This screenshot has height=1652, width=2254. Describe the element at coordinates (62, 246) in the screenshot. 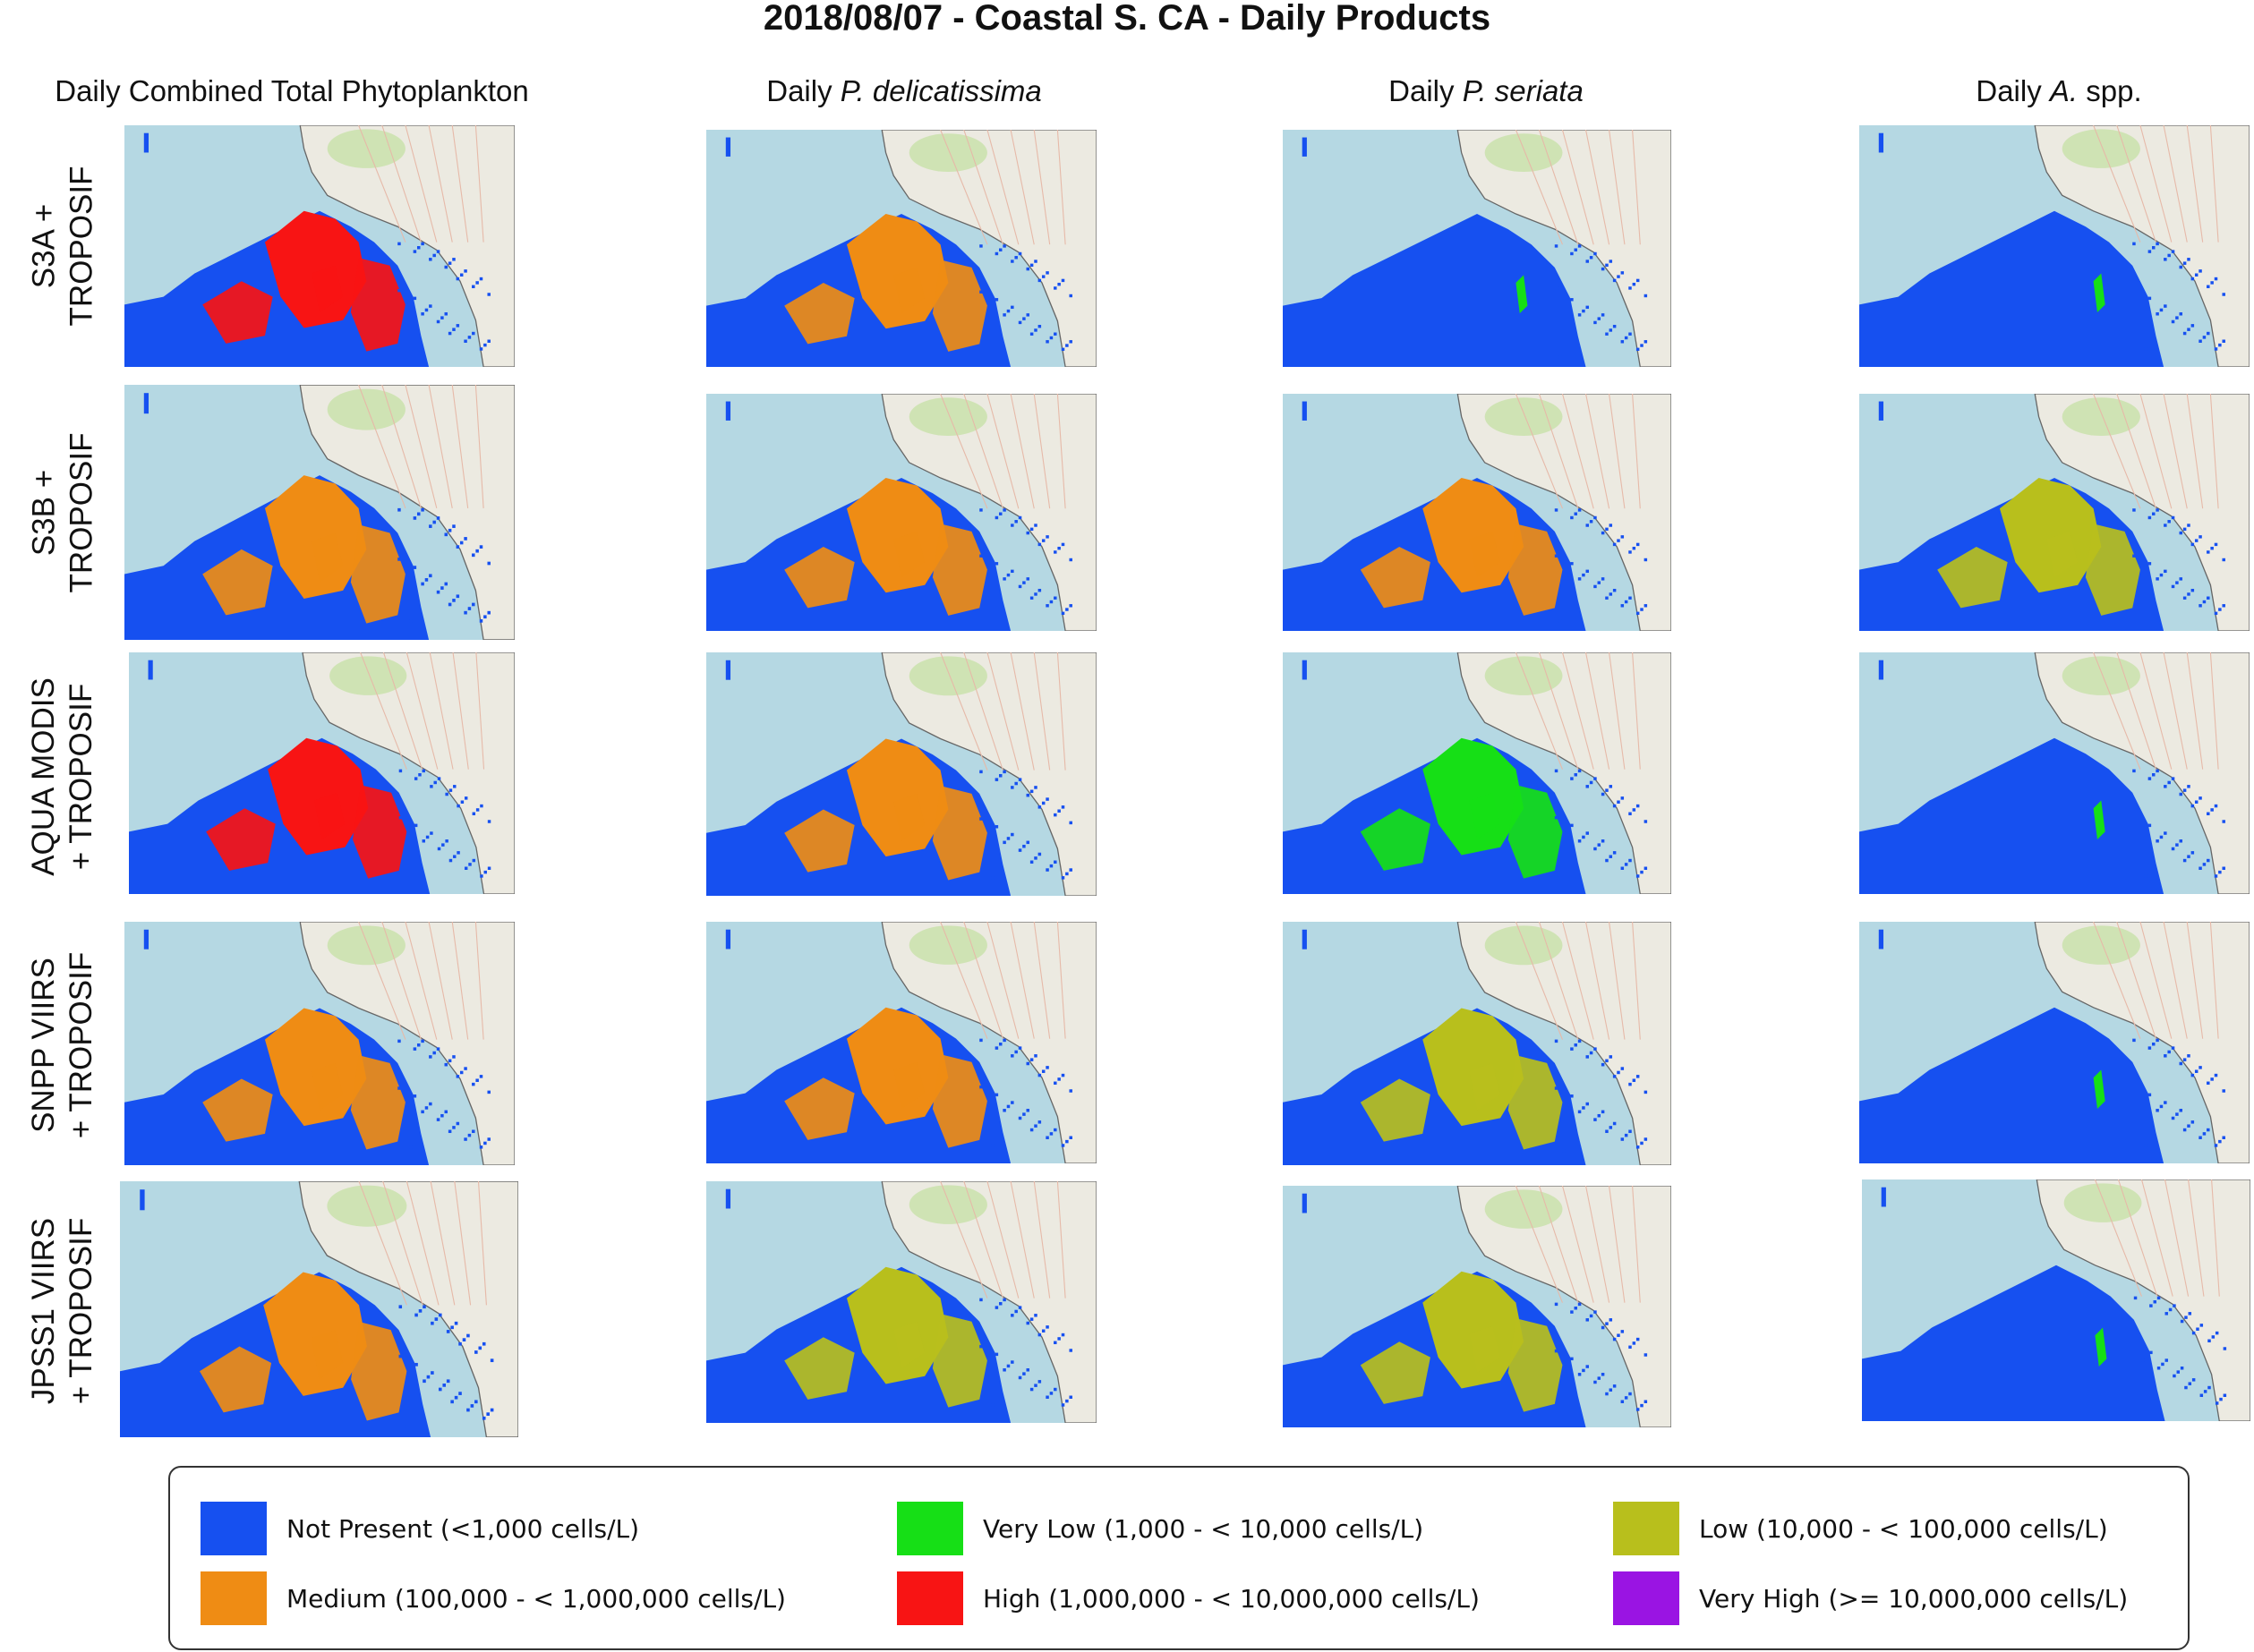

I see `row-label-text: S3A + TROPOSIF` at that location.